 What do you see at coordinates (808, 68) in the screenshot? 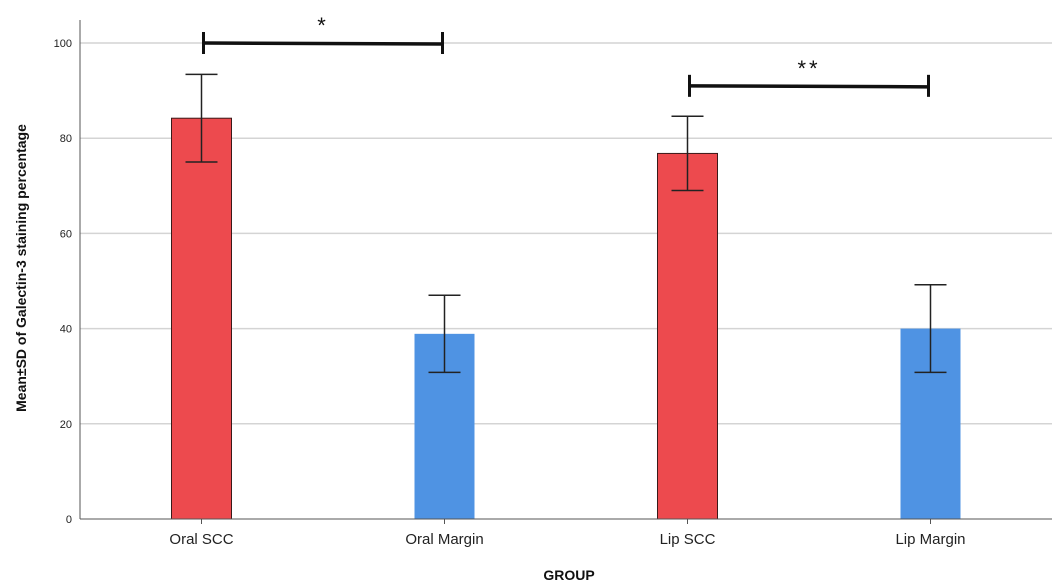
I see `significance-label: **` at bounding box center [808, 68].